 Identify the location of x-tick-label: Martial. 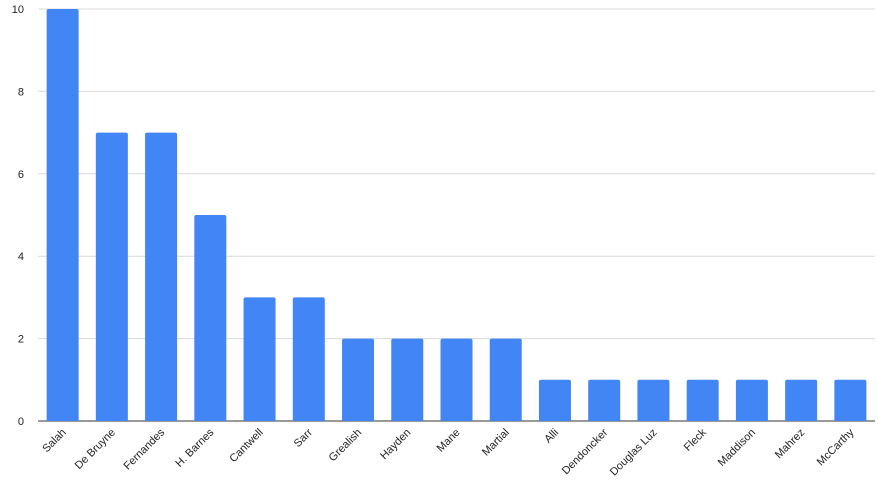
(496, 443).